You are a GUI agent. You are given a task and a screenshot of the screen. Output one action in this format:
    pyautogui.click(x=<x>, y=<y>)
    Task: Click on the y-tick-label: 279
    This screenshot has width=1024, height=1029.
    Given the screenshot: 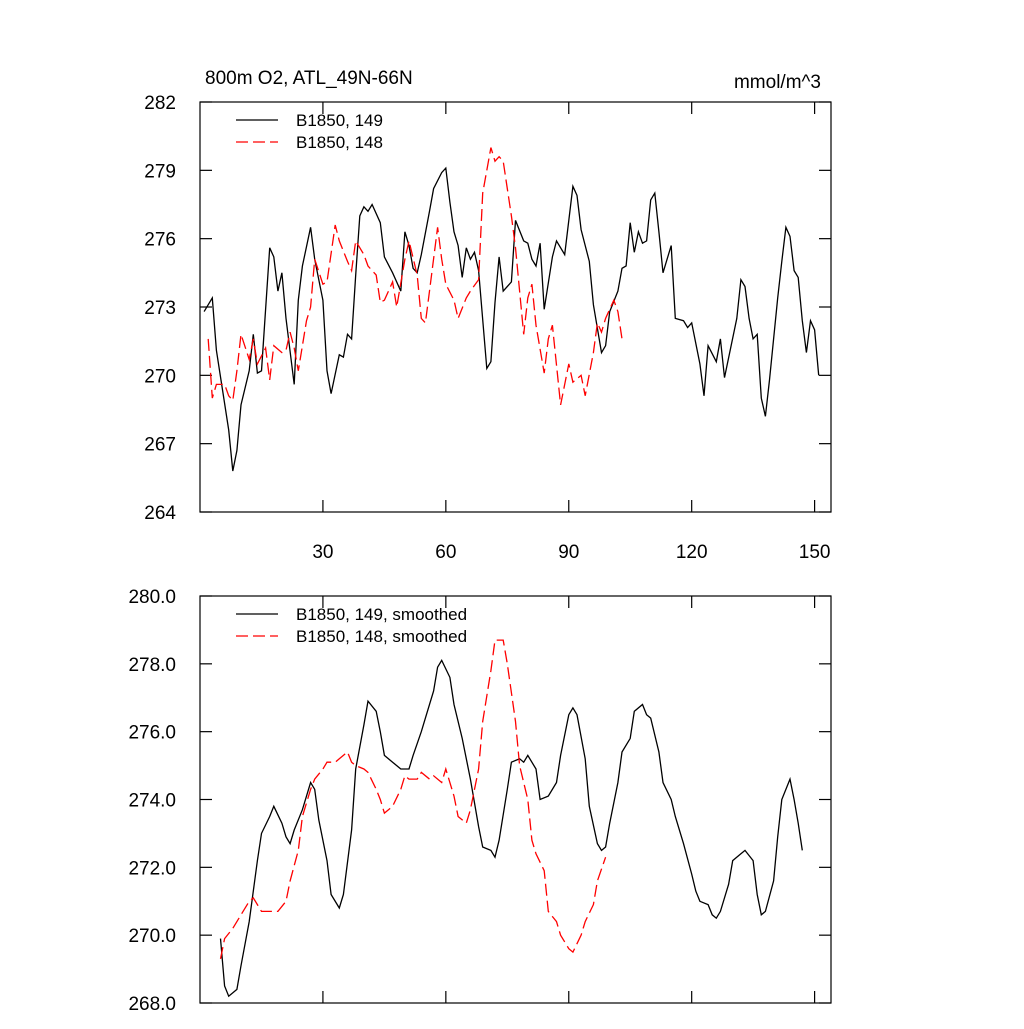 What is the action you would take?
    pyautogui.click(x=160, y=171)
    